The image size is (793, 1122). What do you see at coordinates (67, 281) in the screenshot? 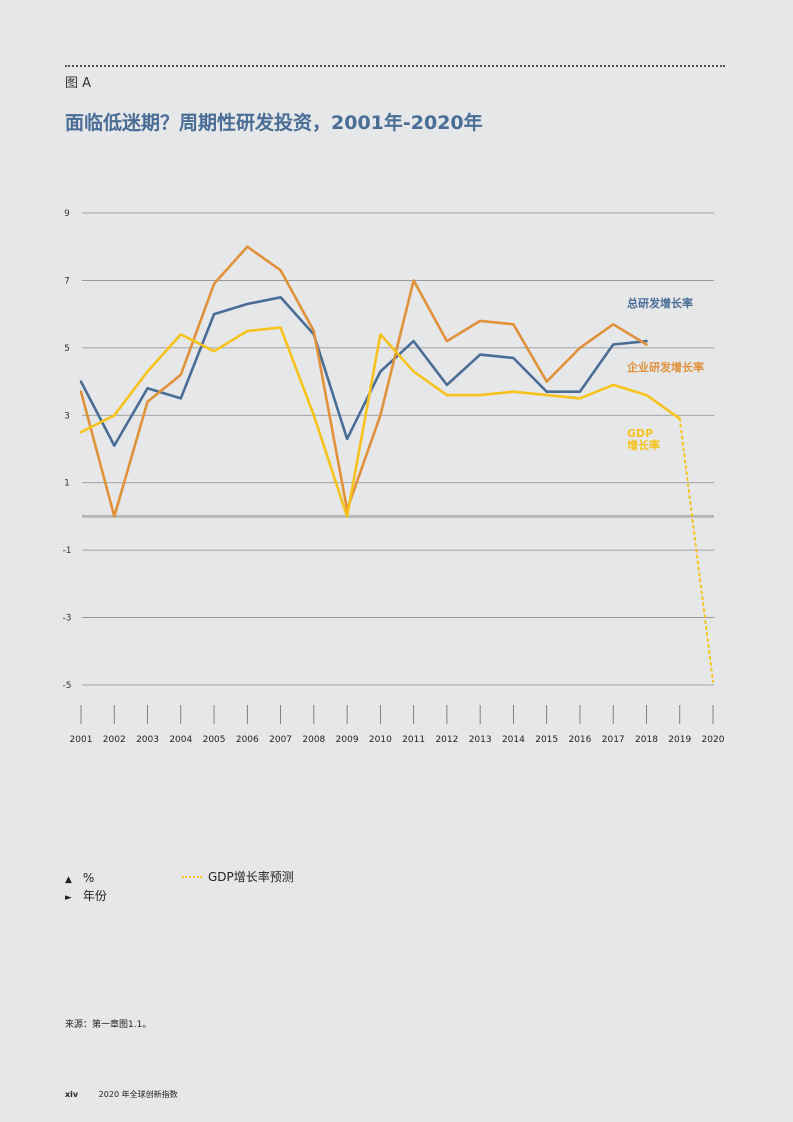
I see `y-tick-label: 7` at bounding box center [67, 281].